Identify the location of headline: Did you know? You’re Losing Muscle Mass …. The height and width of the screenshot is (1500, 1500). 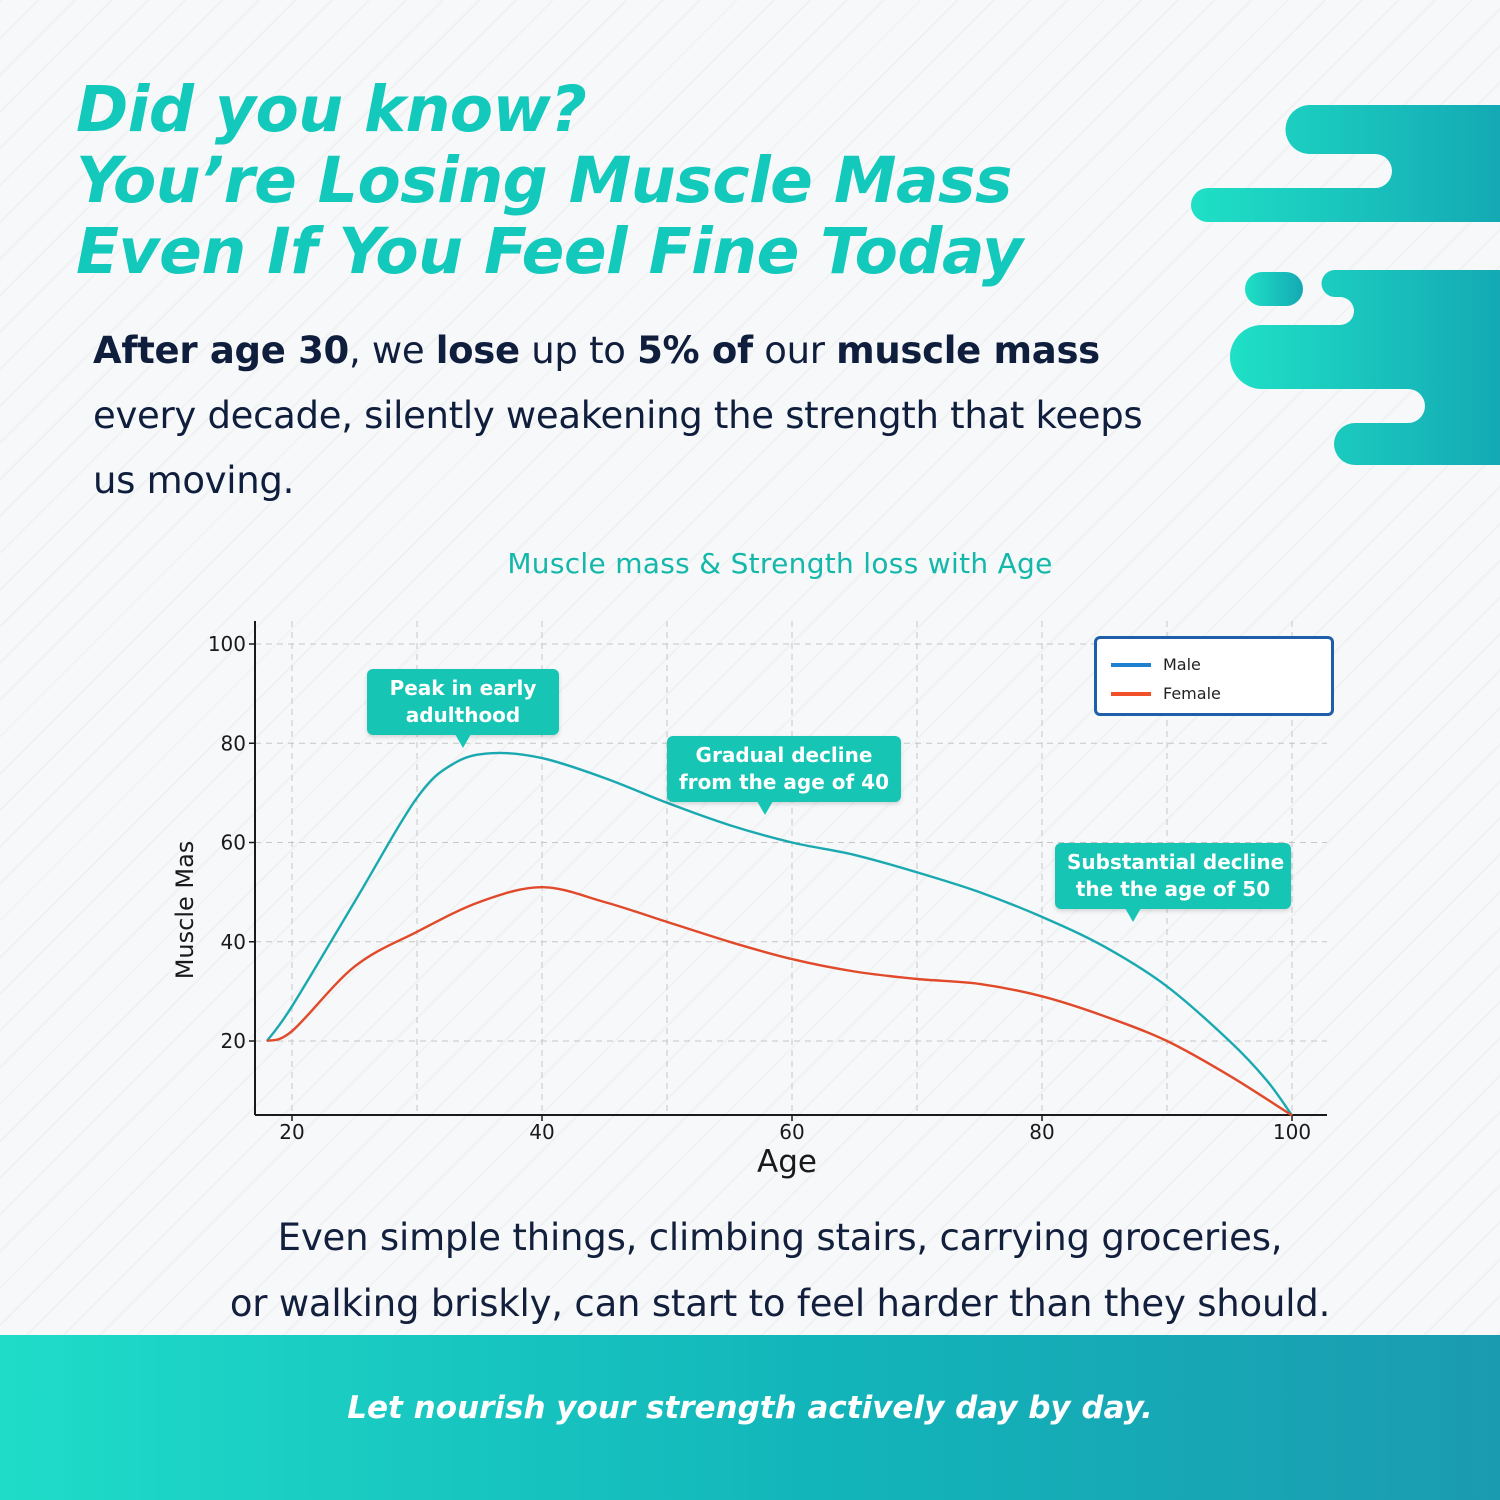
(549, 180).